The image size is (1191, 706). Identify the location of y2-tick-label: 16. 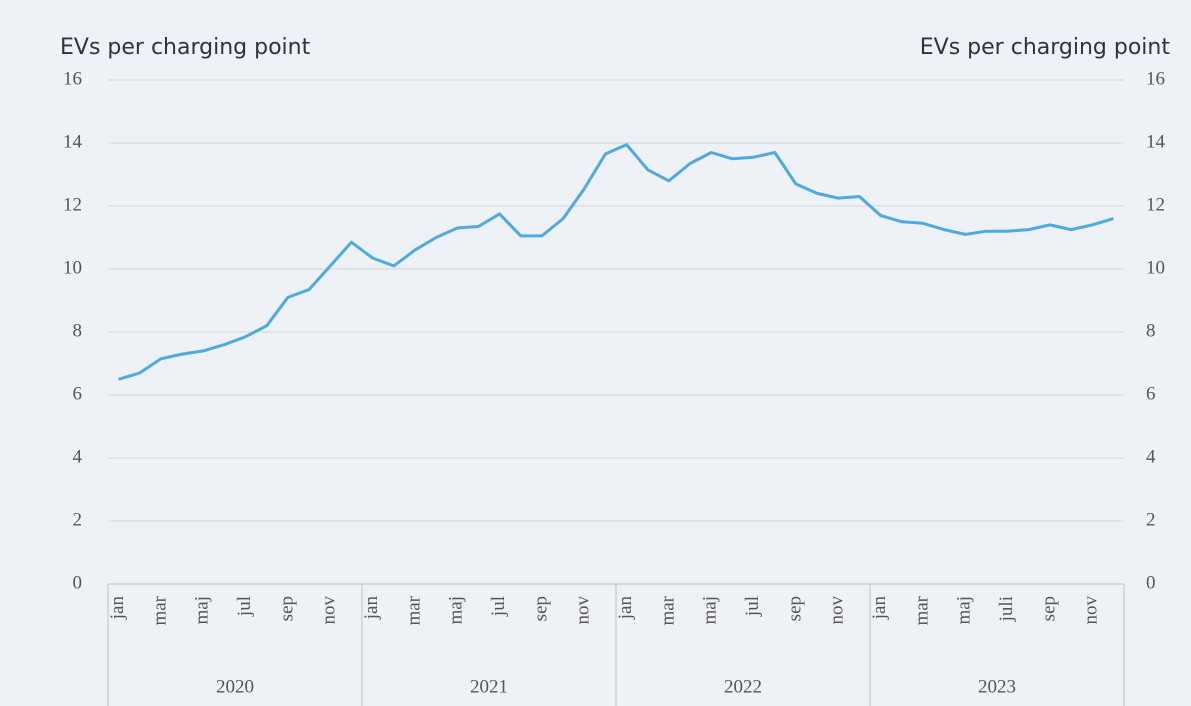
(1155, 78).